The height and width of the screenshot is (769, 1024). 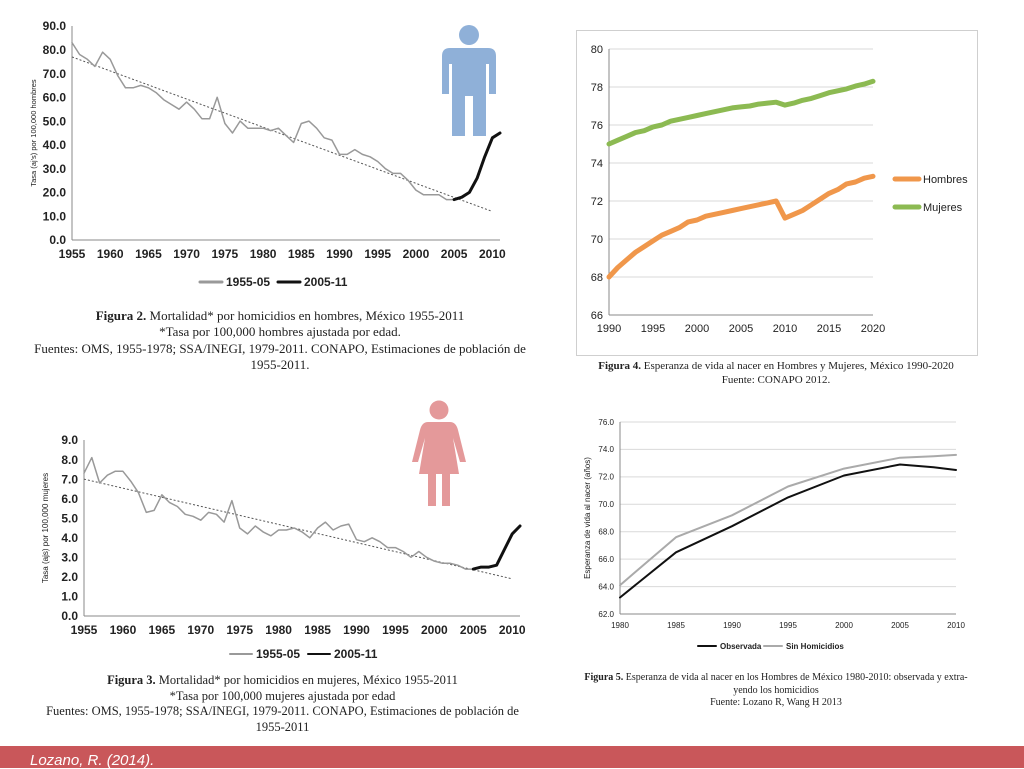 I want to click on legend-label: 2005-11, so click(x=326, y=282).